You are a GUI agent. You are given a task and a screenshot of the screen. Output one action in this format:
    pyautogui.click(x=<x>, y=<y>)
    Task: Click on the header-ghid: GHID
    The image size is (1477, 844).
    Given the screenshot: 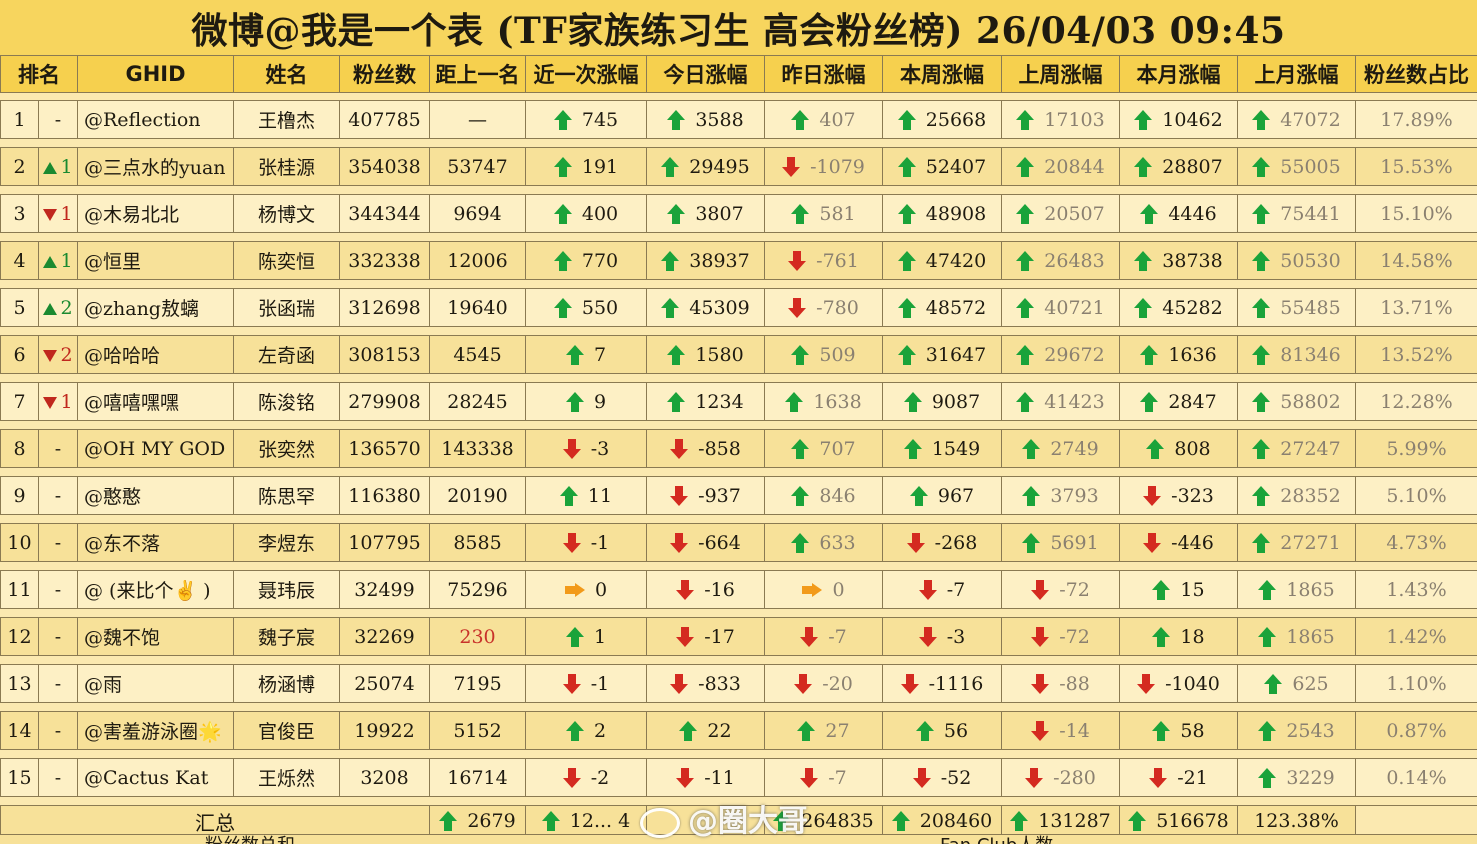 What is the action you would take?
    pyautogui.click(x=156, y=74)
    